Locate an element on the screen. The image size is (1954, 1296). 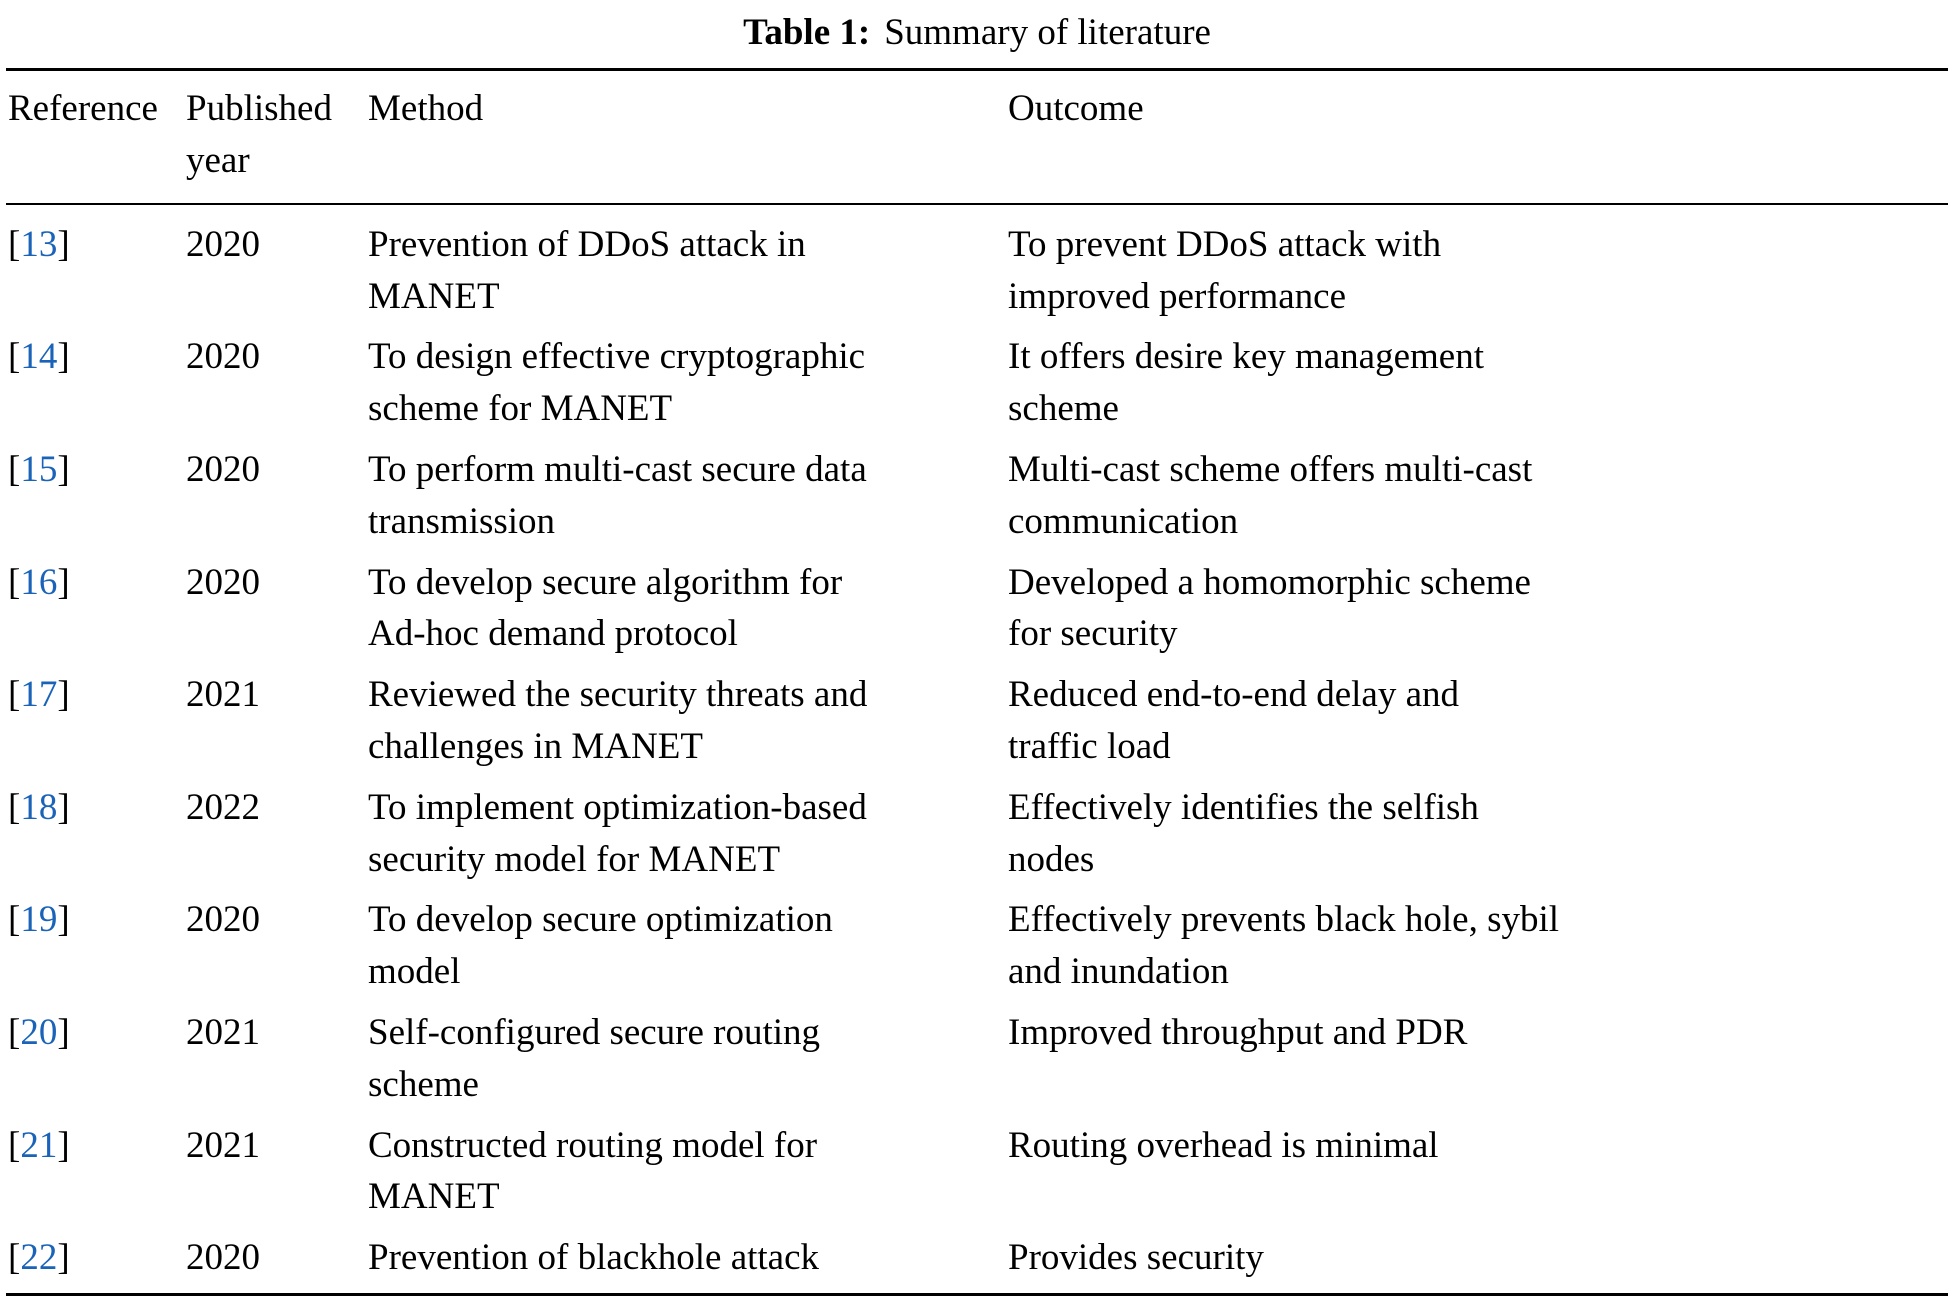
citation-link: 14 is located at coordinates (39, 357).